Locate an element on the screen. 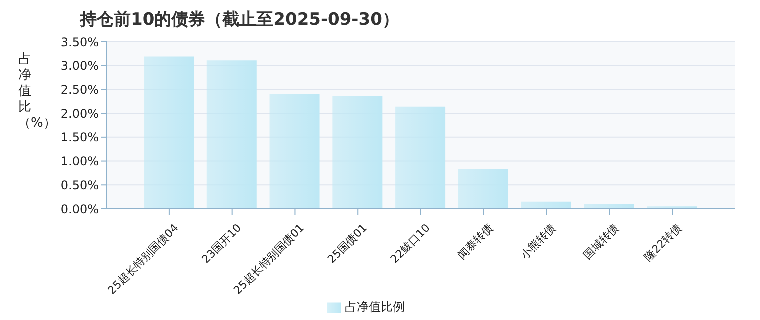 This screenshot has width=760, height=320. x-tick-label: 22鲅口10 is located at coordinates (410, 244).